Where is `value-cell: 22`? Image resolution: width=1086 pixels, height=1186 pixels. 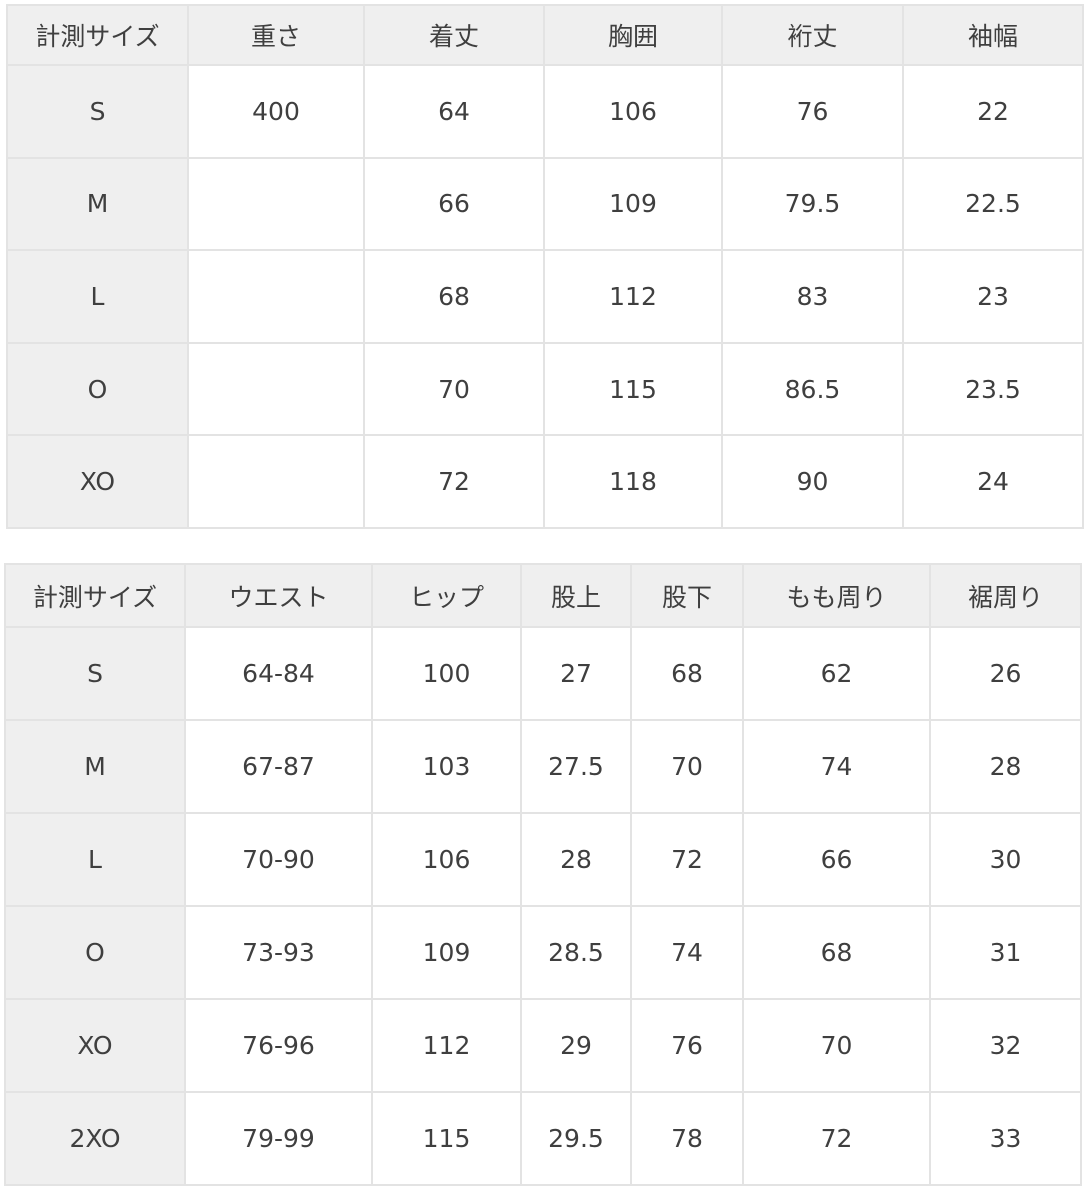 value-cell: 22 is located at coordinates (993, 111).